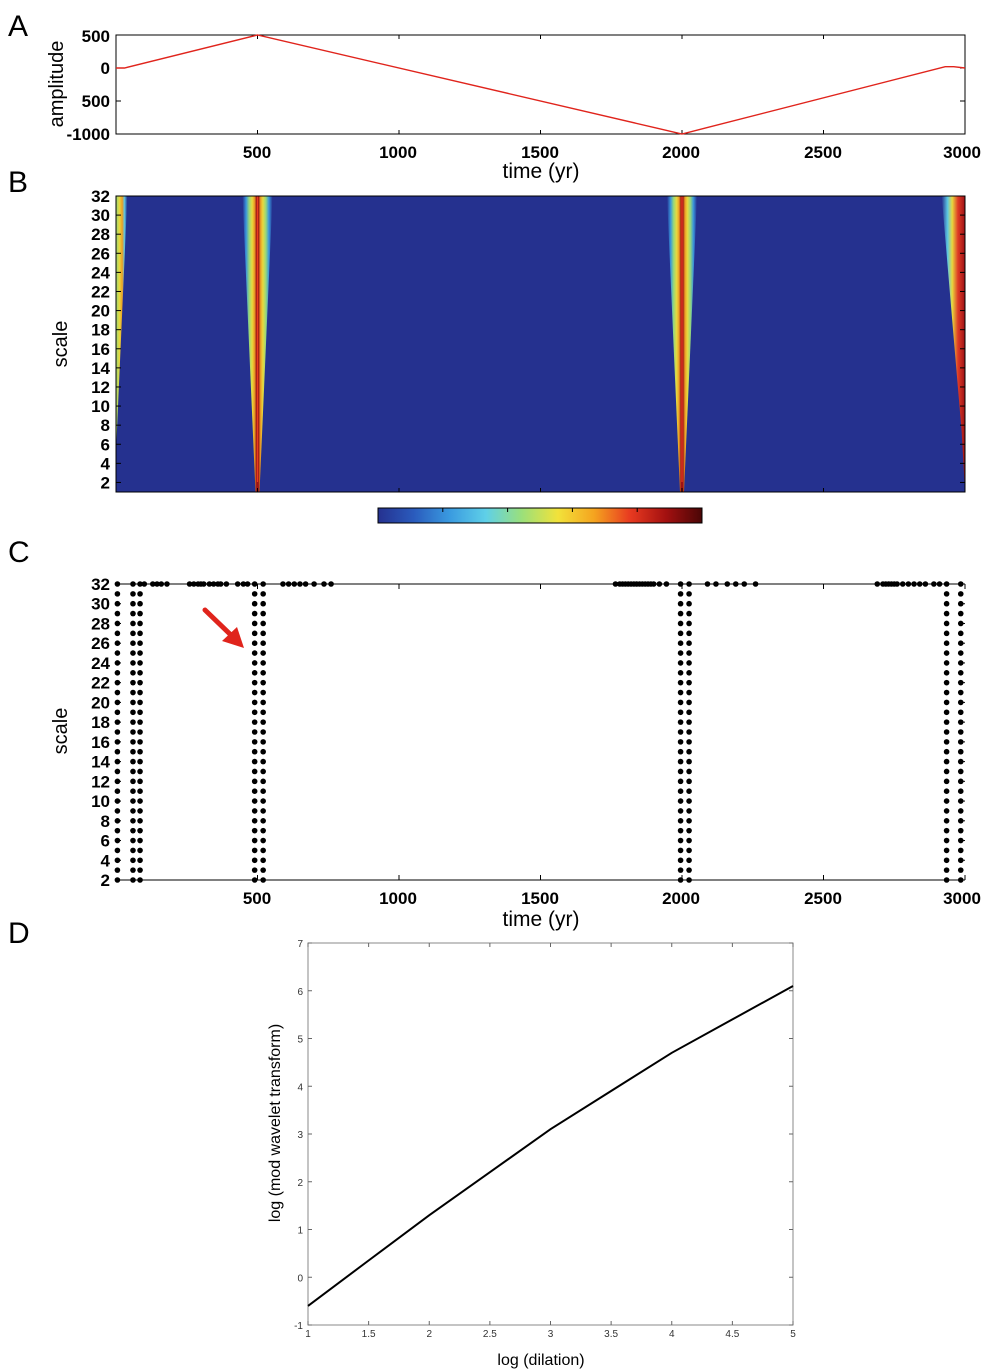 The height and width of the screenshot is (1372, 986). Describe the element at coordinates (953, 344) in the screenshot. I see `panel-b-hotspot-edge` at that location.